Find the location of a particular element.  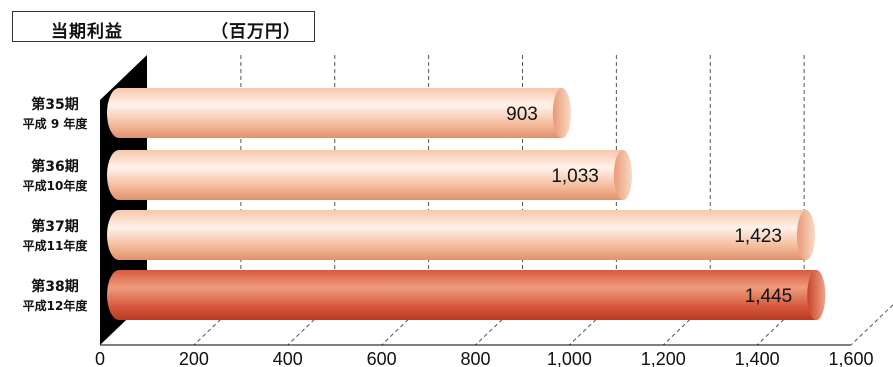

x-tick-label: 1,000 is located at coordinates (569, 358).